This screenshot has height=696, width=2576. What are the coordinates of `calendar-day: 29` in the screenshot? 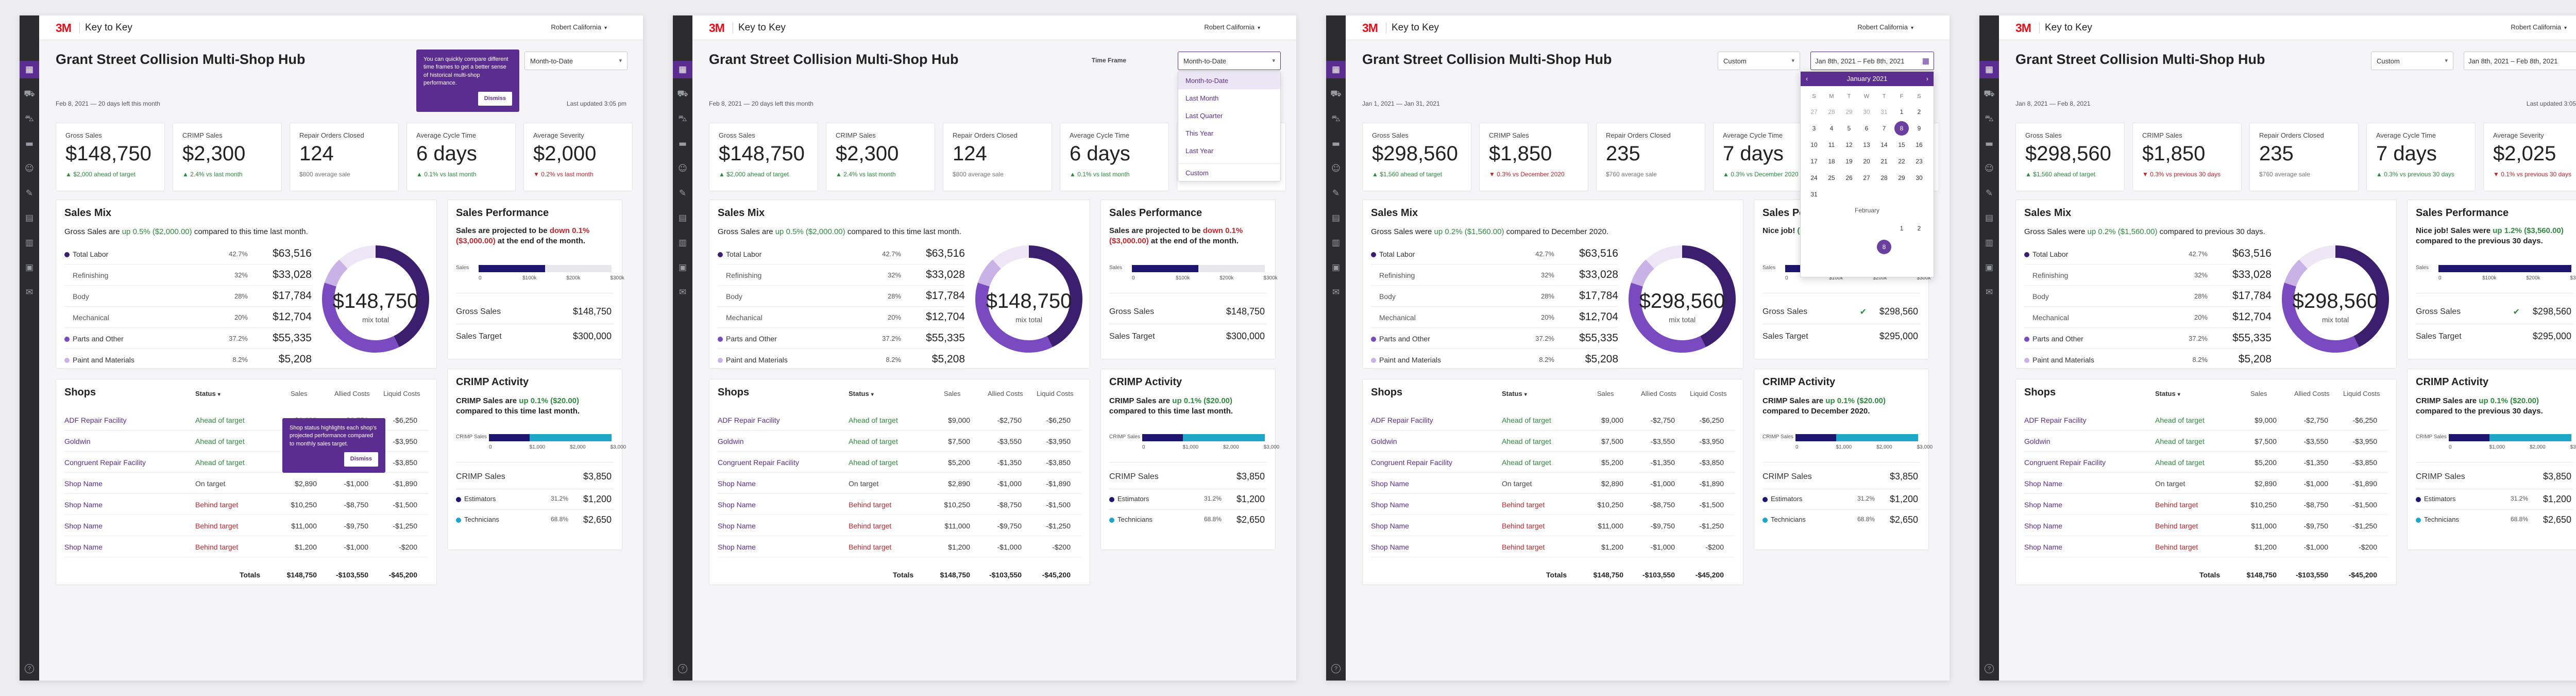 It's located at (1901, 177).